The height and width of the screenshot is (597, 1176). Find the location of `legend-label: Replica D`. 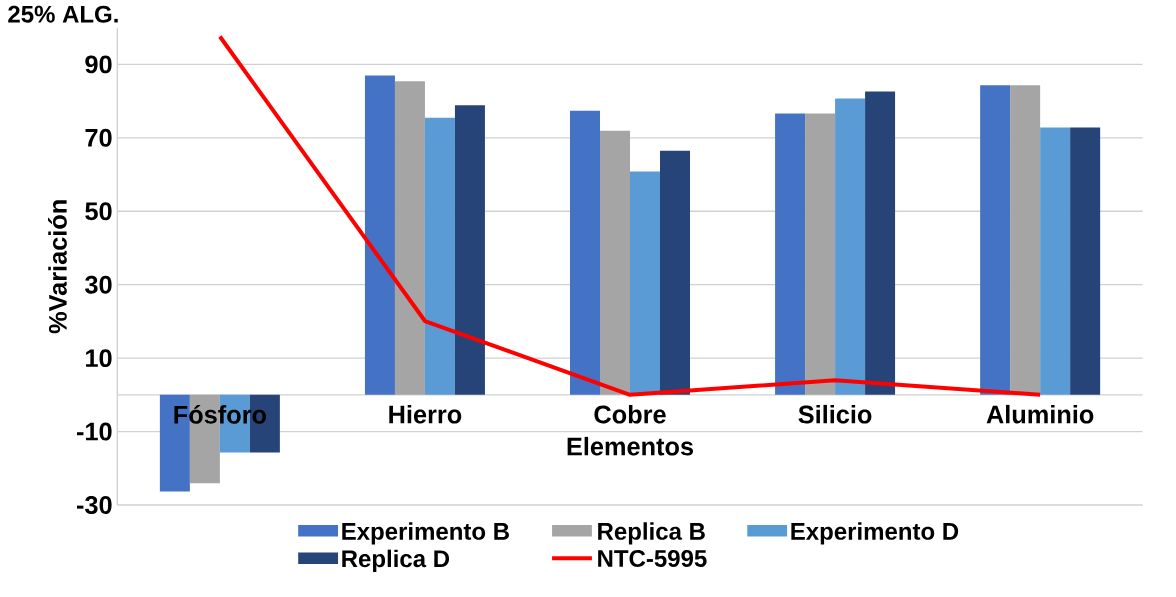

legend-label: Replica D is located at coordinates (396, 561).